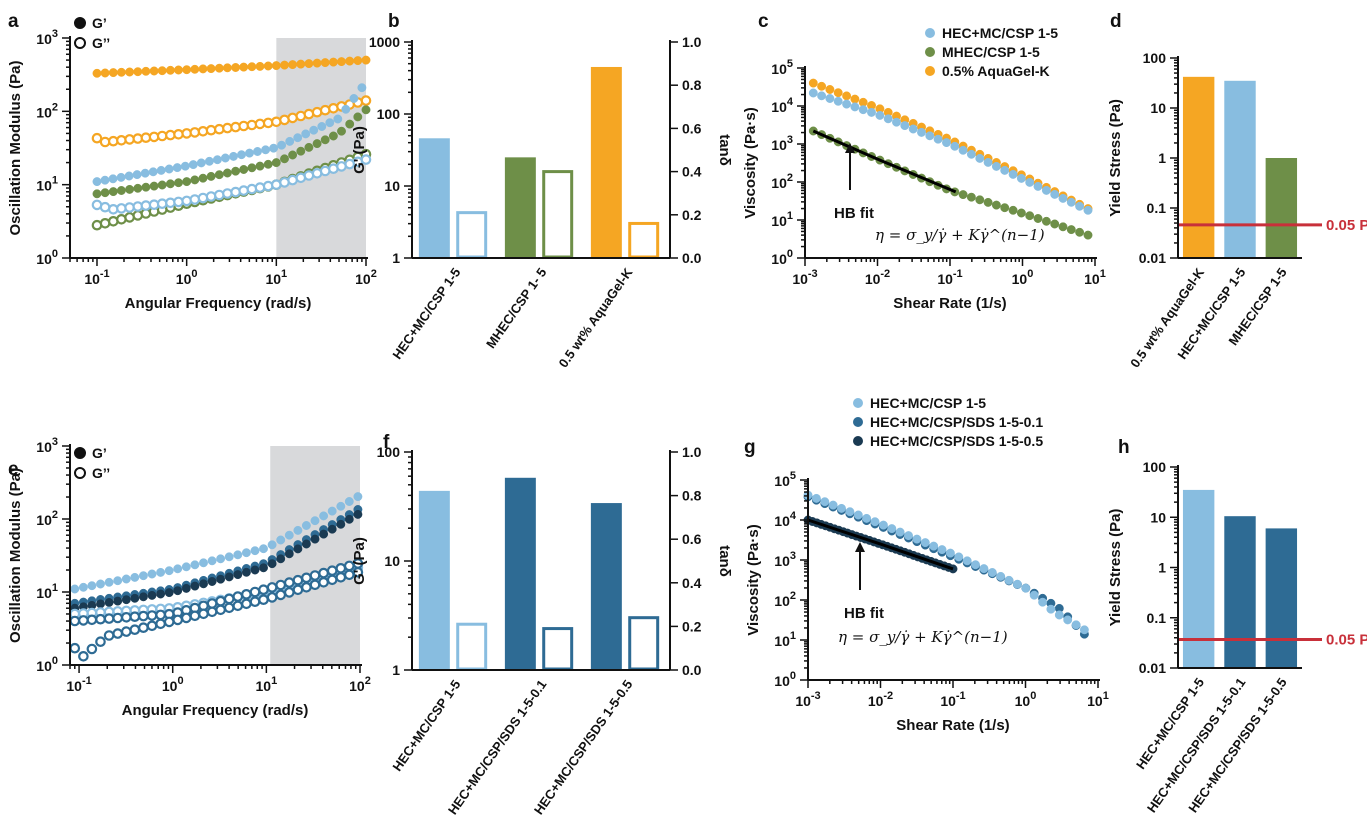 Image resolution: width=1367 pixels, height=840 pixels. I want to click on x-axis-title: Angular Frequency (rad/s), so click(218, 303).